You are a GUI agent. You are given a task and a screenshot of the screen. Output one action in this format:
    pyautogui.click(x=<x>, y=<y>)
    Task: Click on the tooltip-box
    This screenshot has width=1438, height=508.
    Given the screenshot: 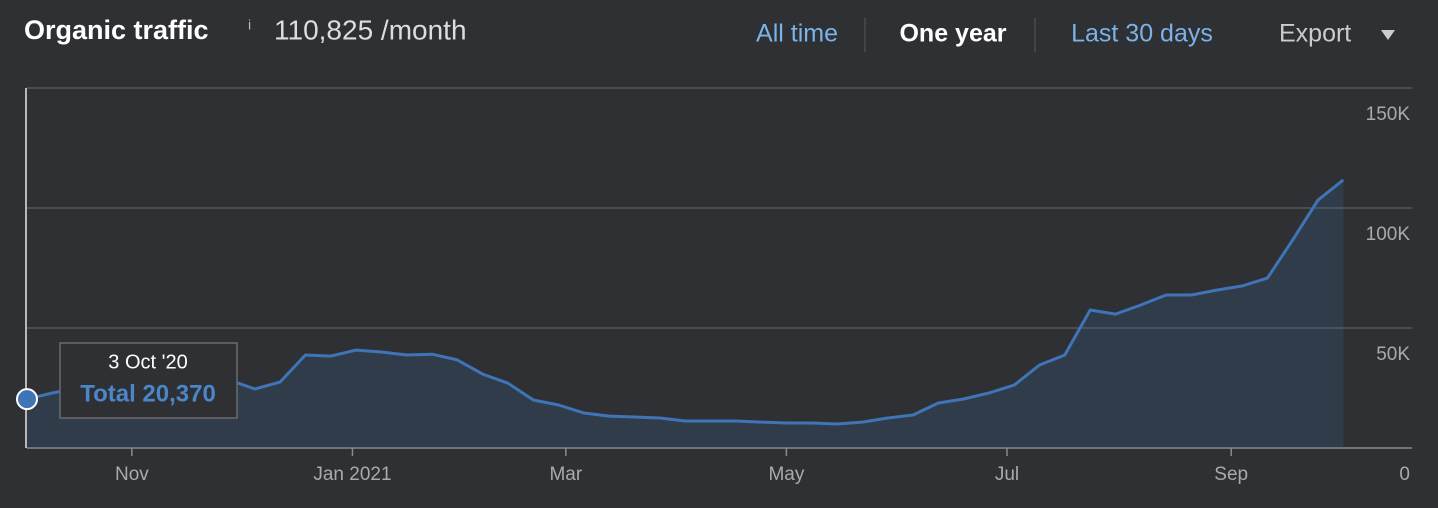 What is the action you would take?
    pyautogui.click(x=148, y=380)
    